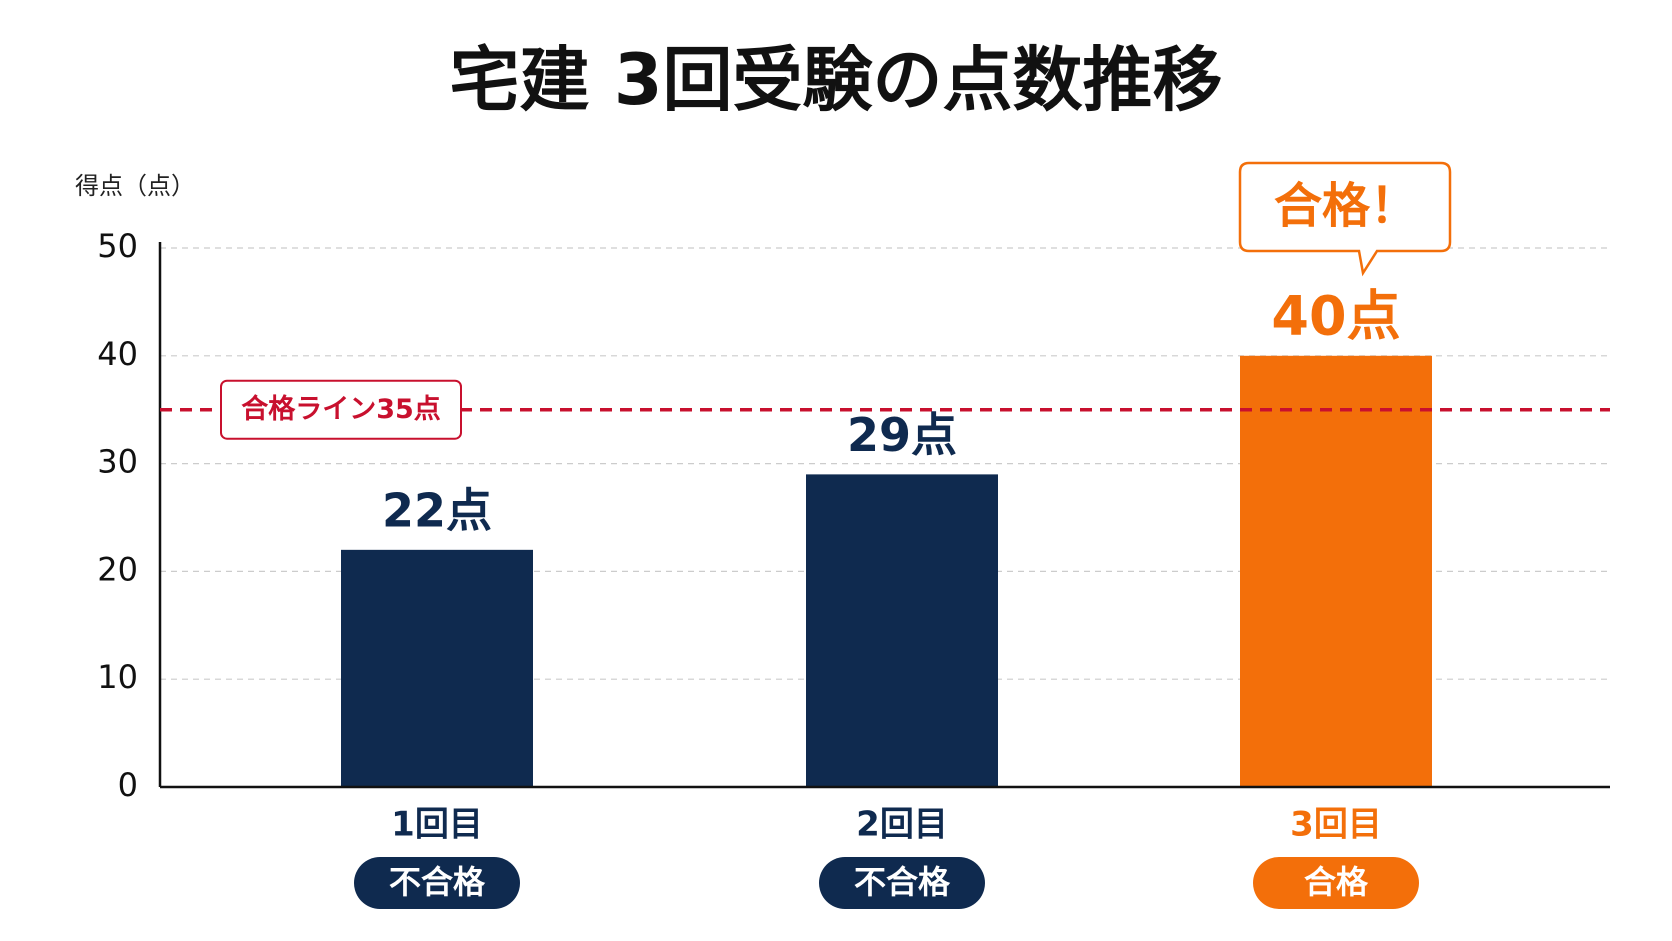  What do you see at coordinates (437, 825) in the screenshot?
I see `x-tick-label: 1回目` at bounding box center [437, 825].